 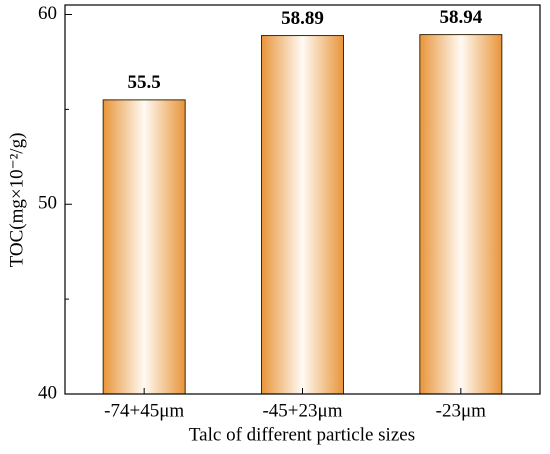 What do you see at coordinates (461, 410) in the screenshot?
I see `x-tick-label: -23μm` at bounding box center [461, 410].